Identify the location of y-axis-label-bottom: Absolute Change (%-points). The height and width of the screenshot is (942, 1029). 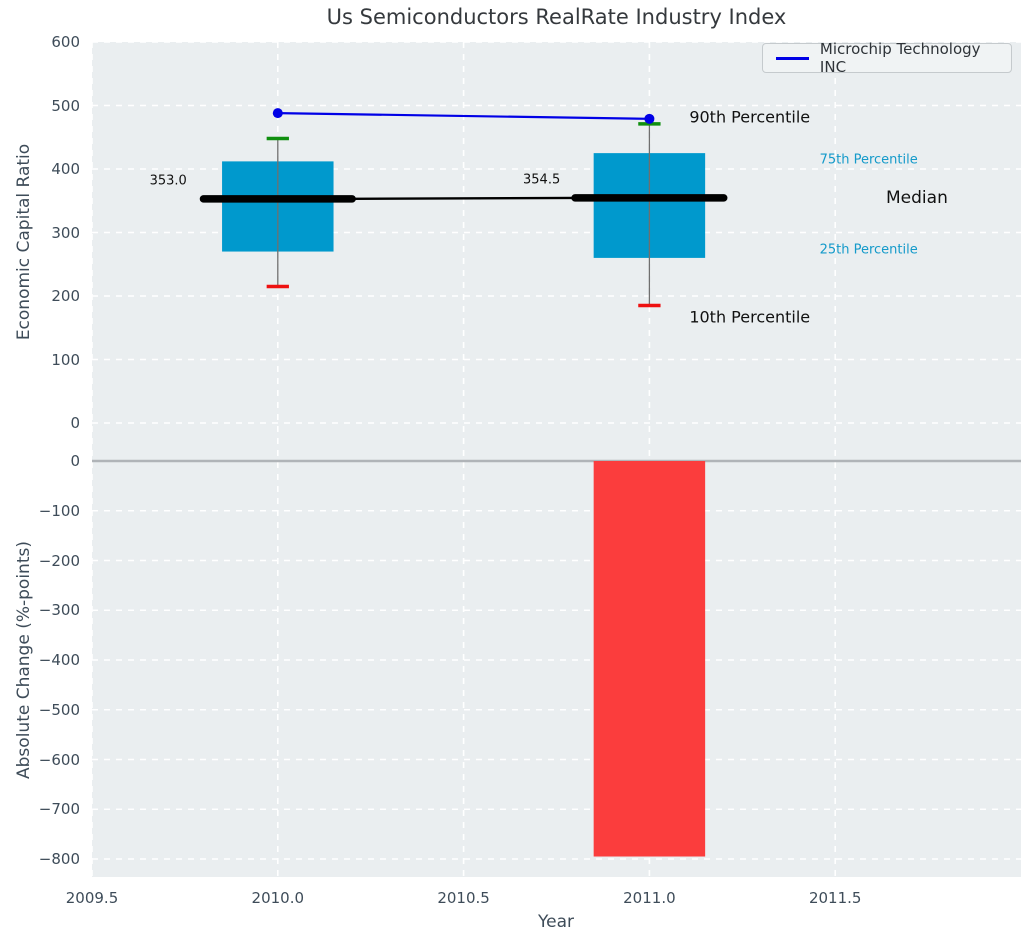
(24, 660).